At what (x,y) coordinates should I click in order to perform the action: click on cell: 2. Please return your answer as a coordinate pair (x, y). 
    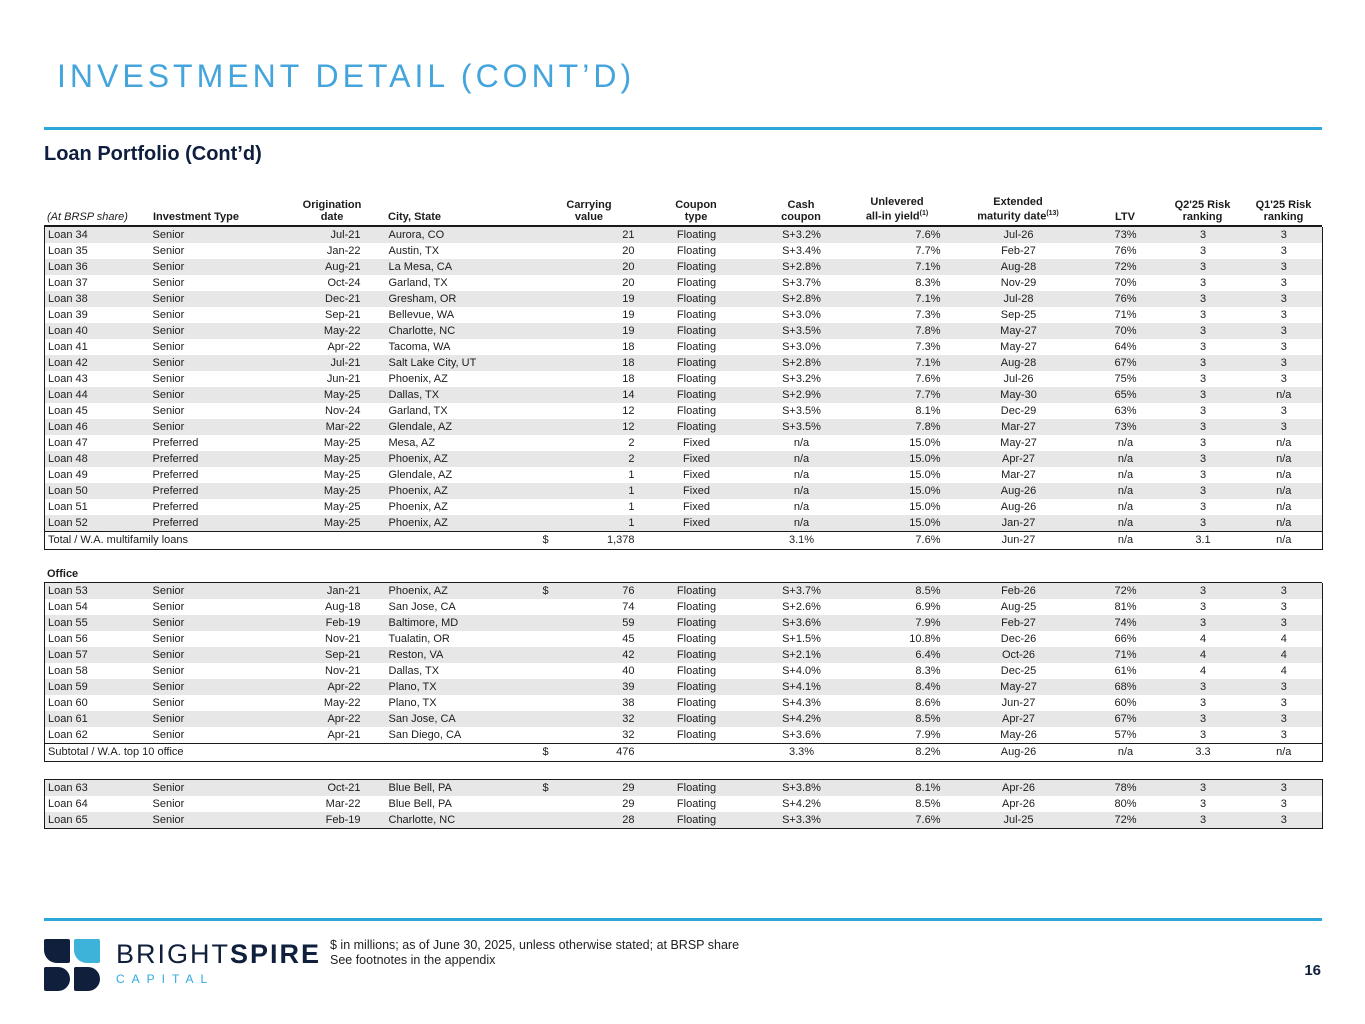
    Looking at the image, I should click on (631, 442).